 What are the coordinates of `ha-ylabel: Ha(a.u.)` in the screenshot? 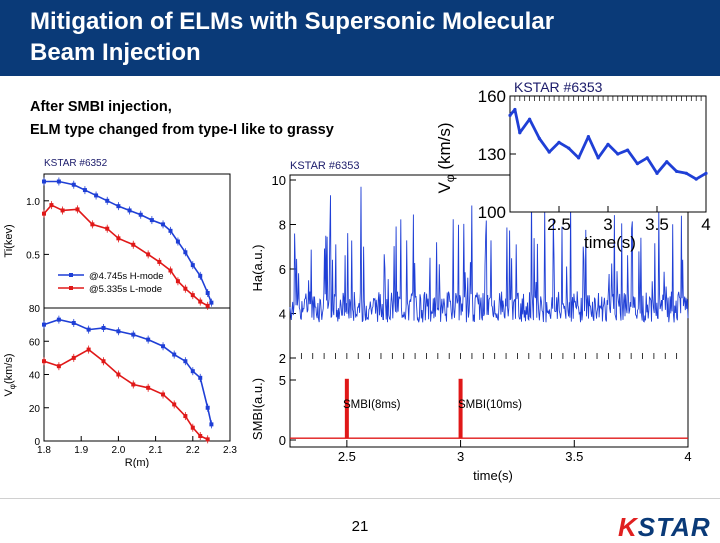 It's located at (257, 268).